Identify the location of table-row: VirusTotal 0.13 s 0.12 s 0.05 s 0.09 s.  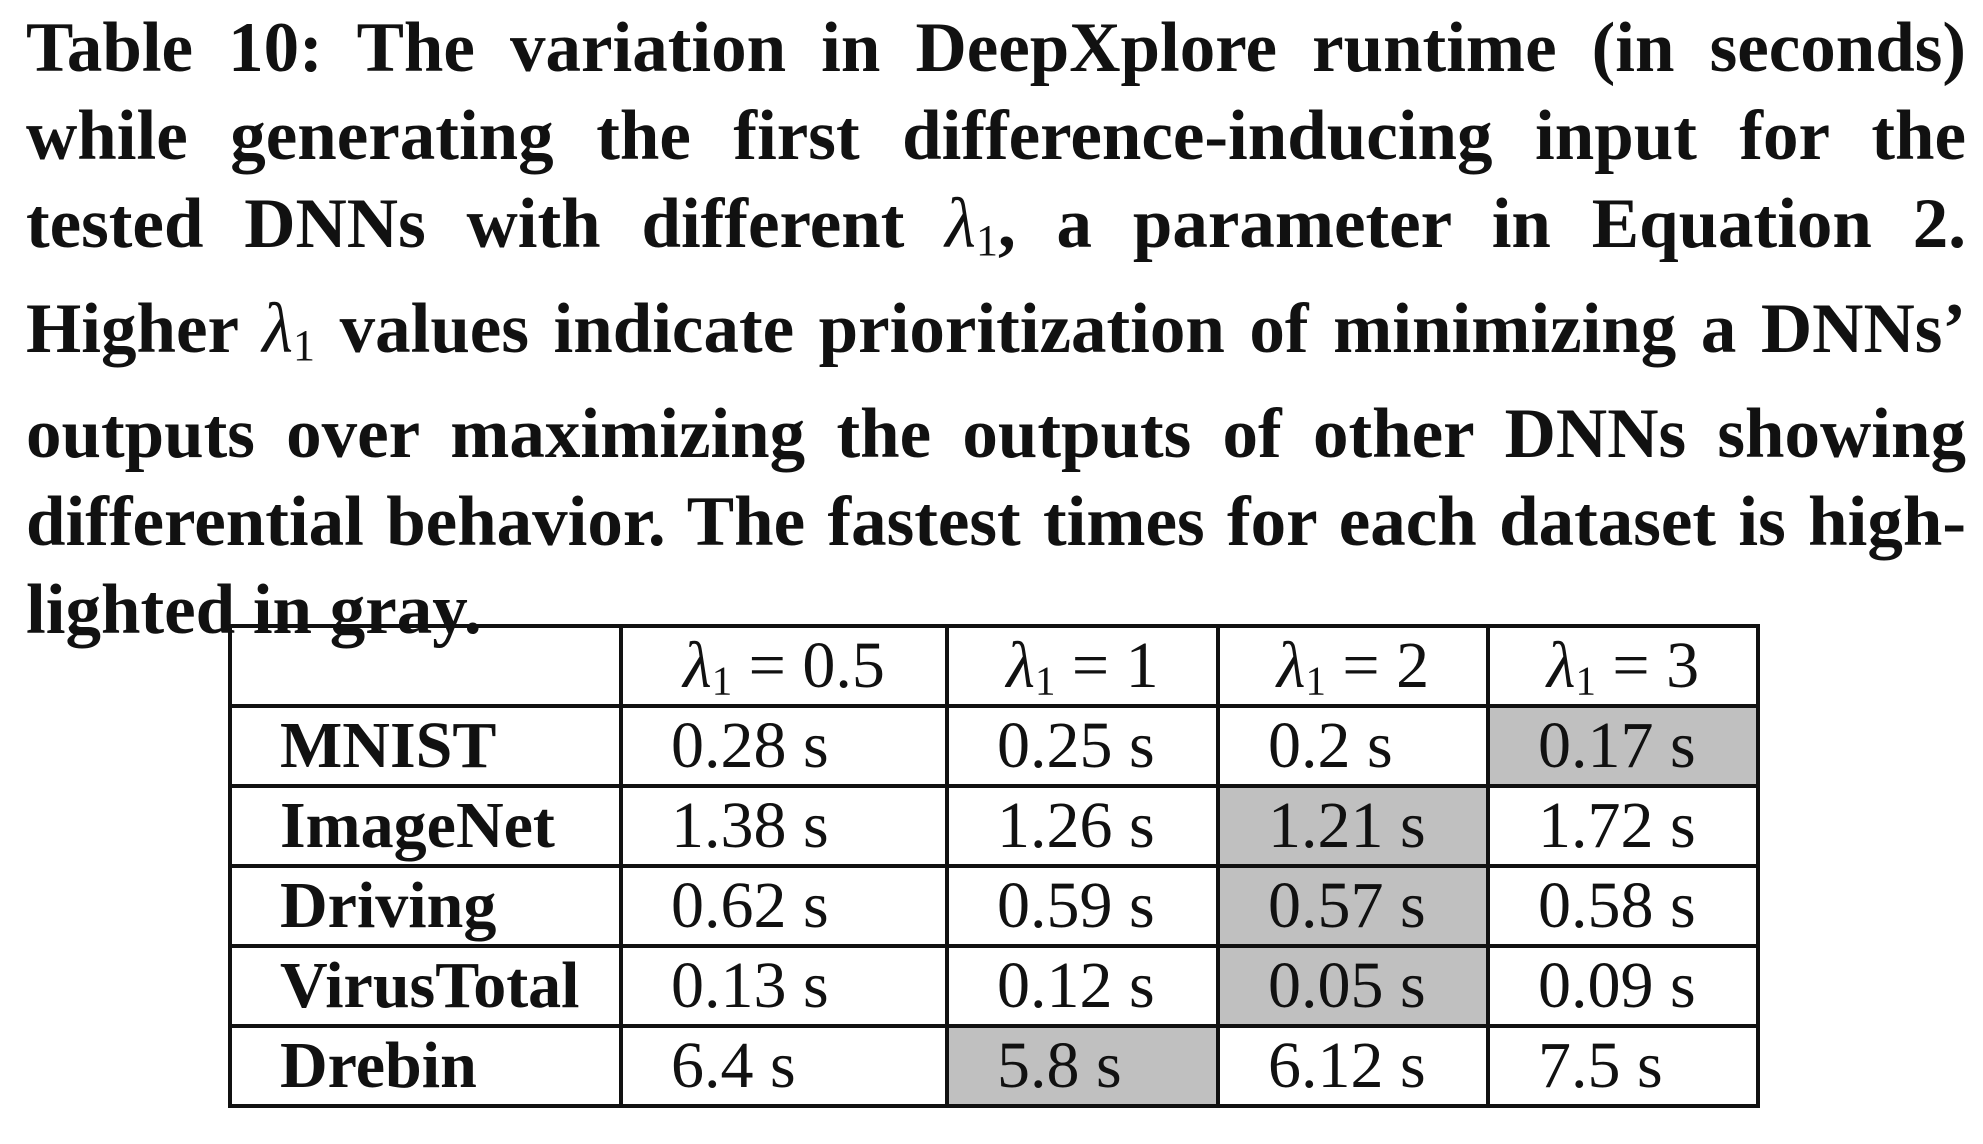
(994, 986).